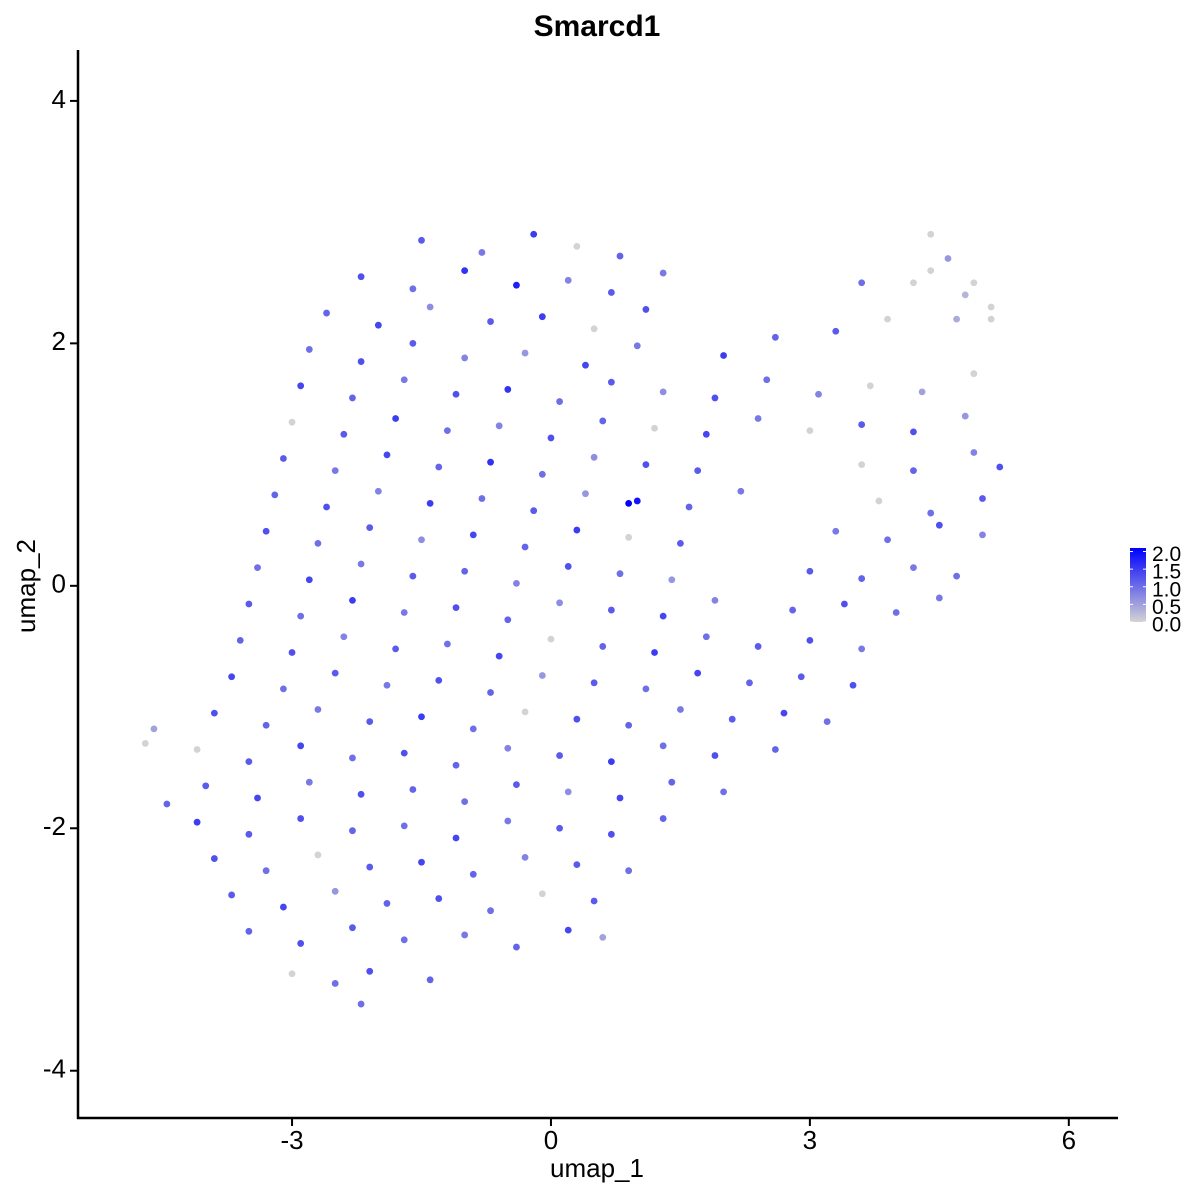  What do you see at coordinates (1166, 554) in the screenshot?
I see `colorbar-label: 2.0` at bounding box center [1166, 554].